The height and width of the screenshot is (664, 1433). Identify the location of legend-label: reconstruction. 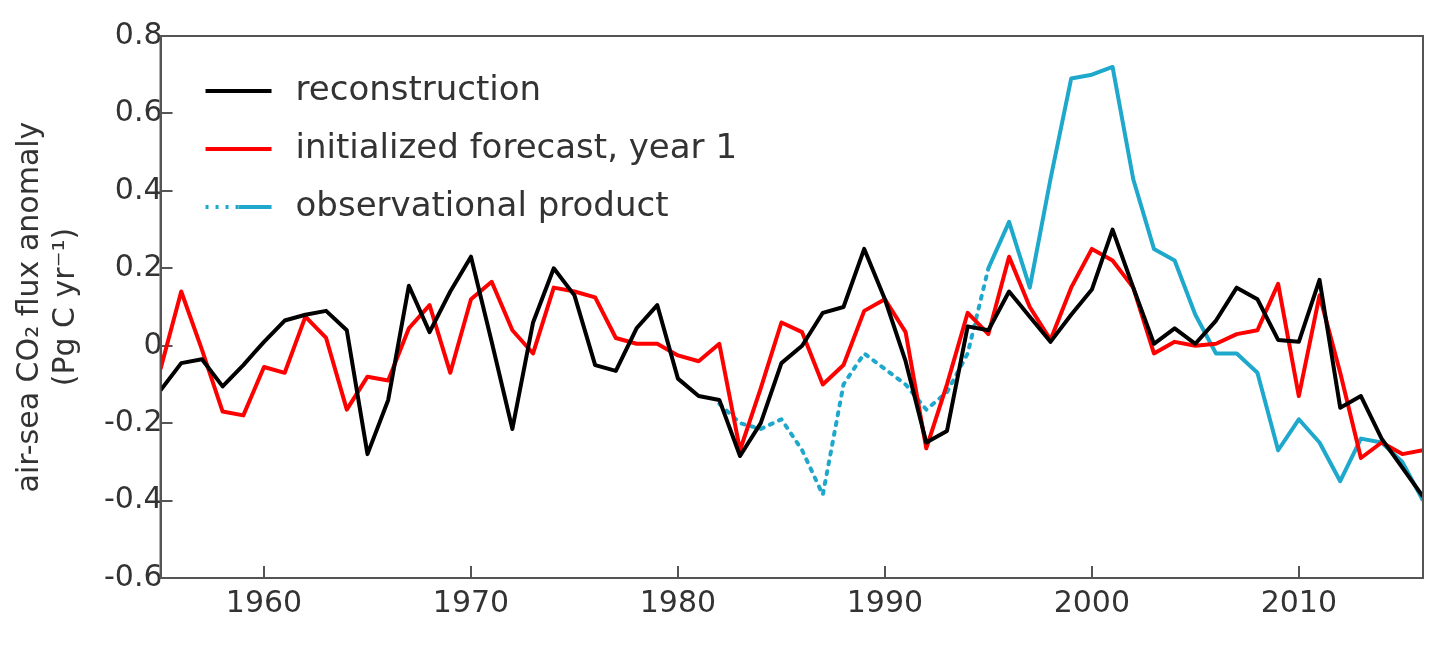
(418, 87).